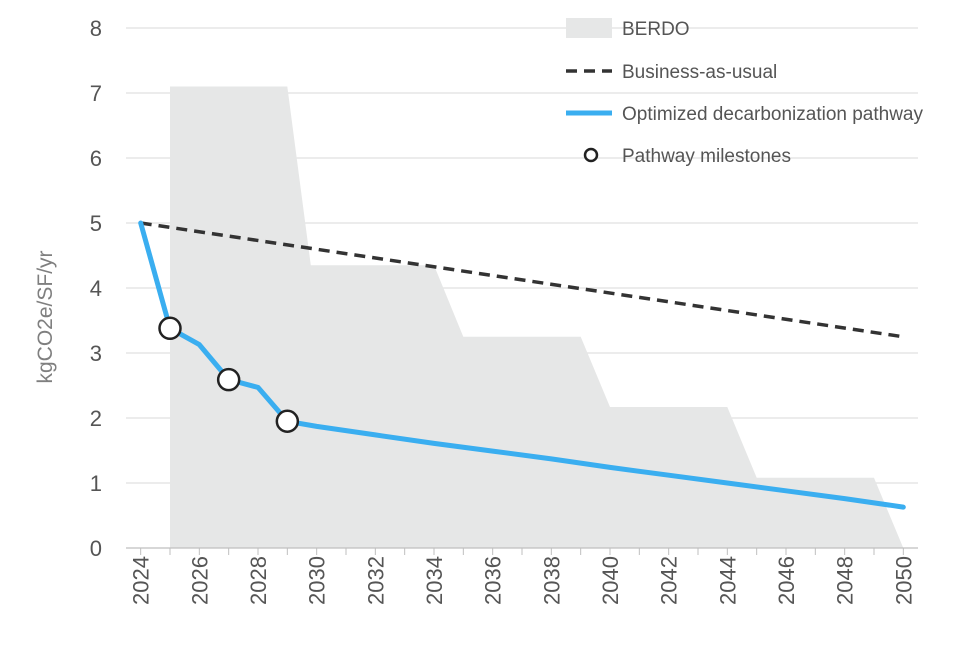  I want to click on axes, so click(522, 551).